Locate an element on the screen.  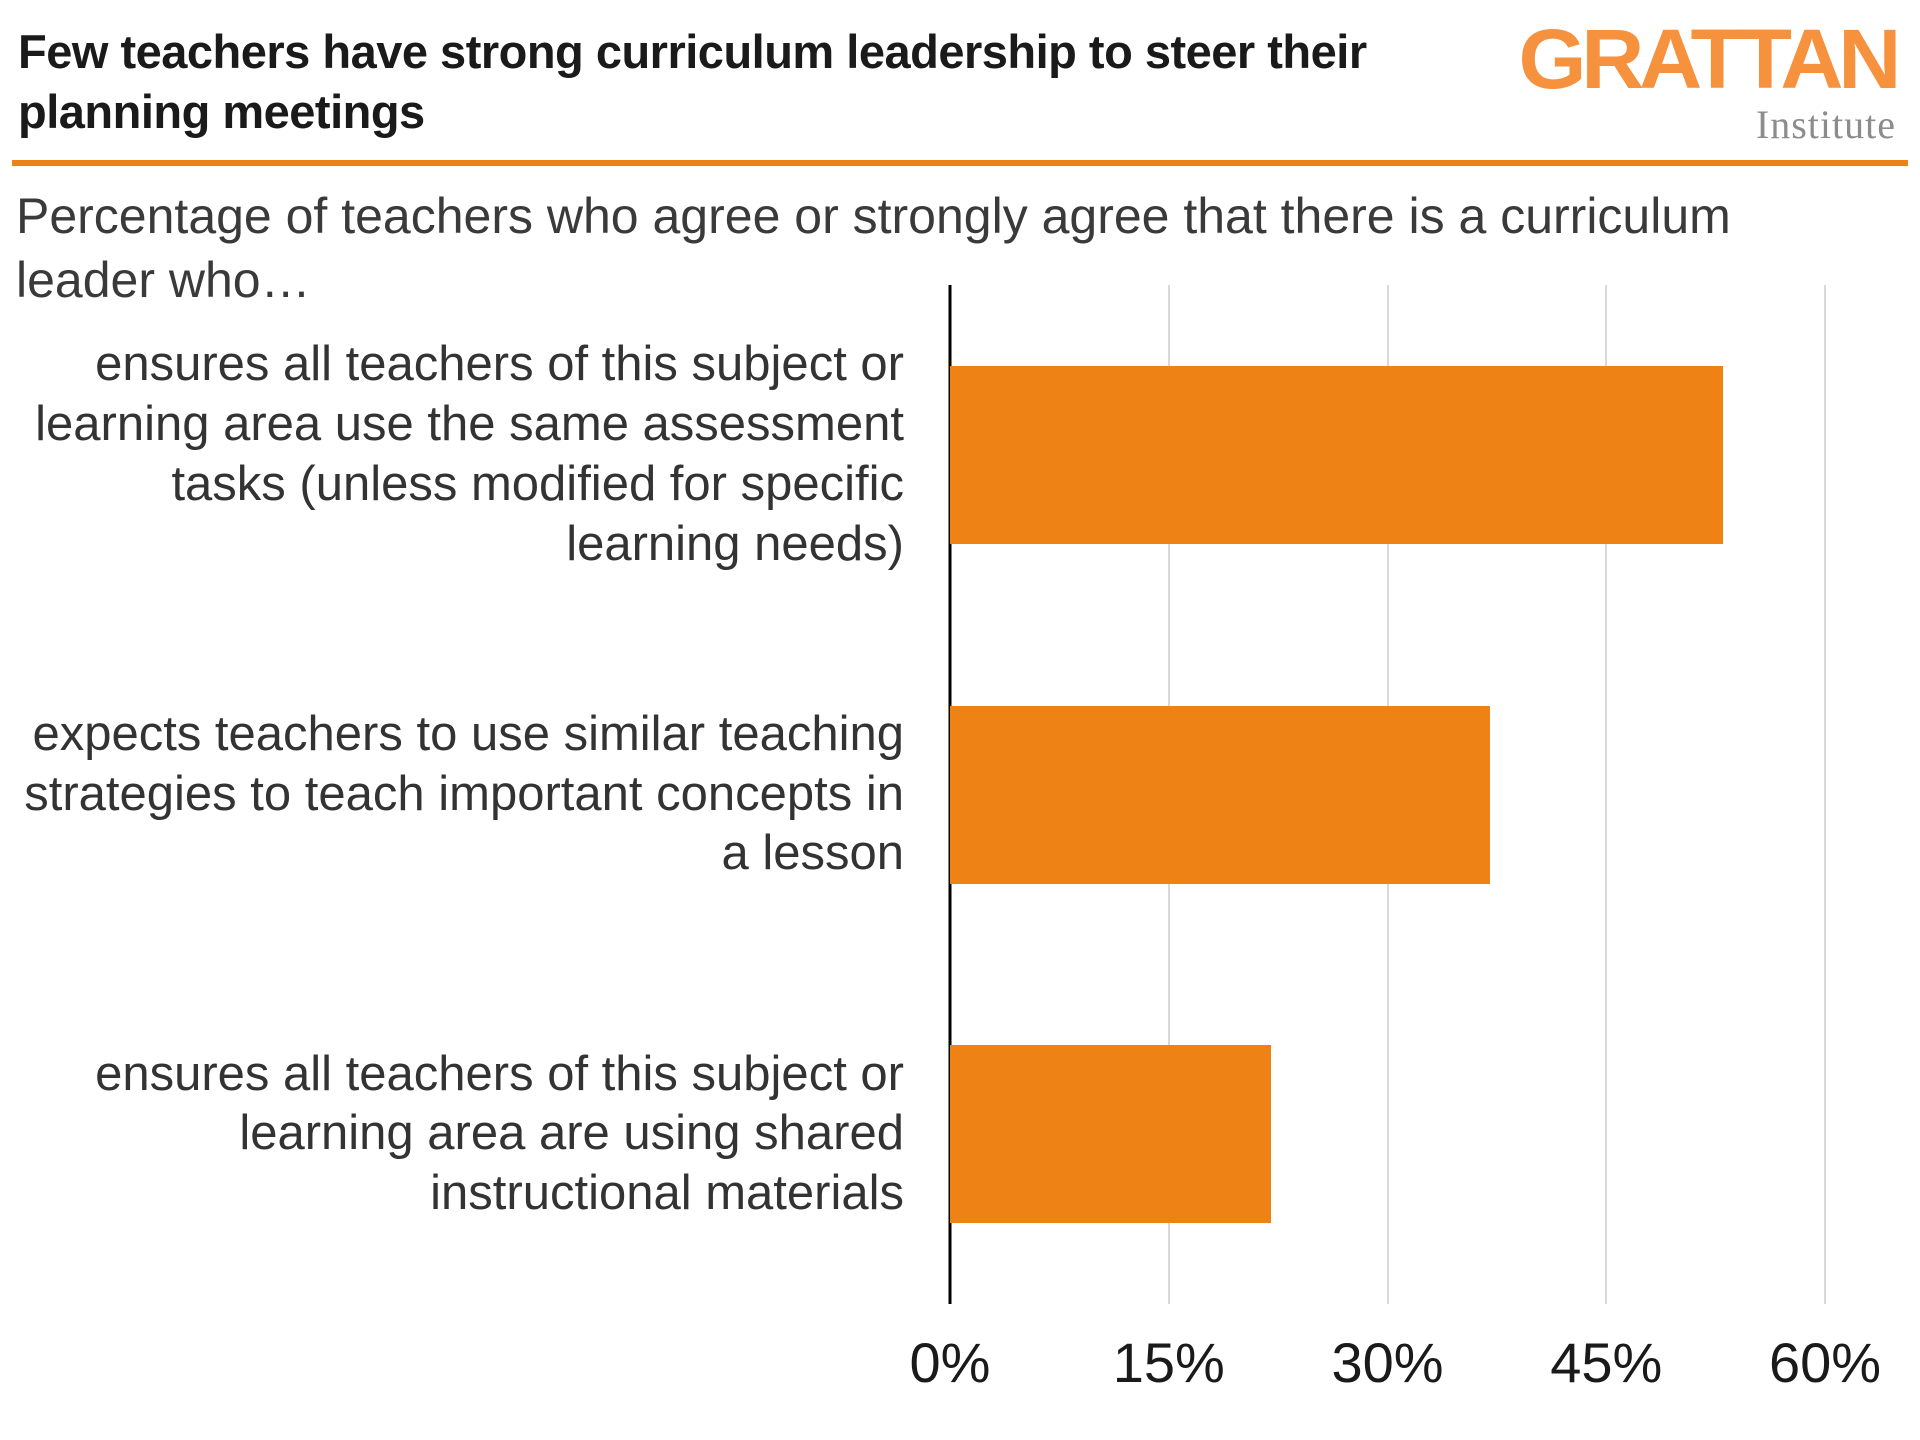
x-axis-tick-label: 15% is located at coordinates (1168, 1362).